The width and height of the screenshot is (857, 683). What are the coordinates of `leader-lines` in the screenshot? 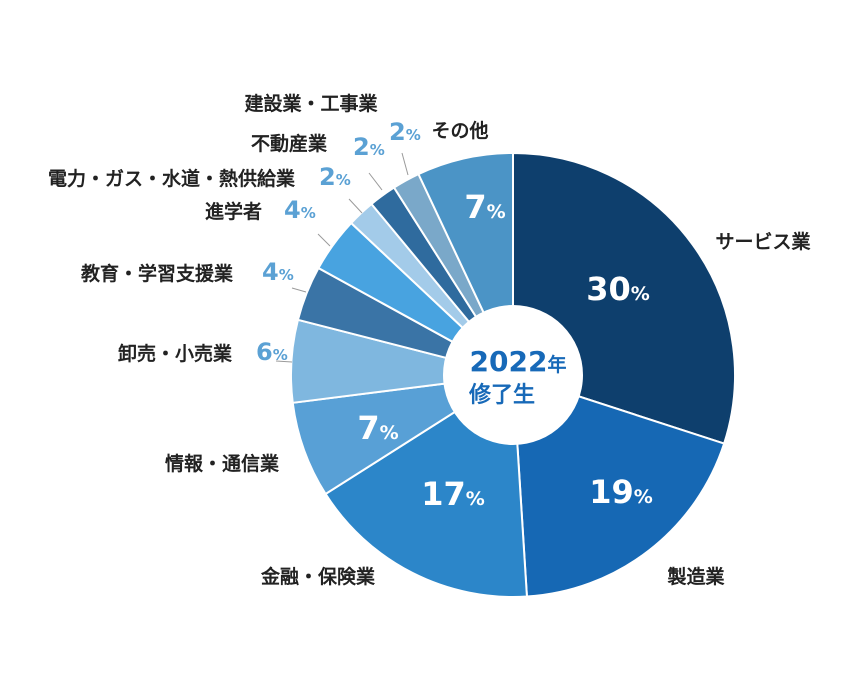 It's located at (342, 257).